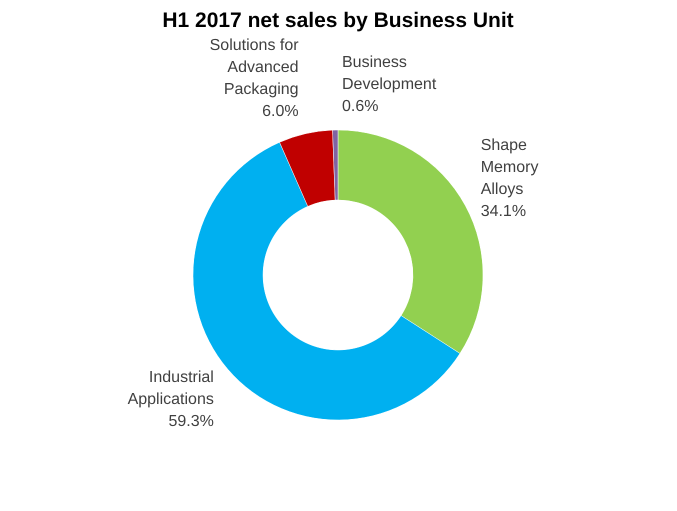  Describe the element at coordinates (503, 211) in the screenshot. I see `data-label: 34.1%` at that location.